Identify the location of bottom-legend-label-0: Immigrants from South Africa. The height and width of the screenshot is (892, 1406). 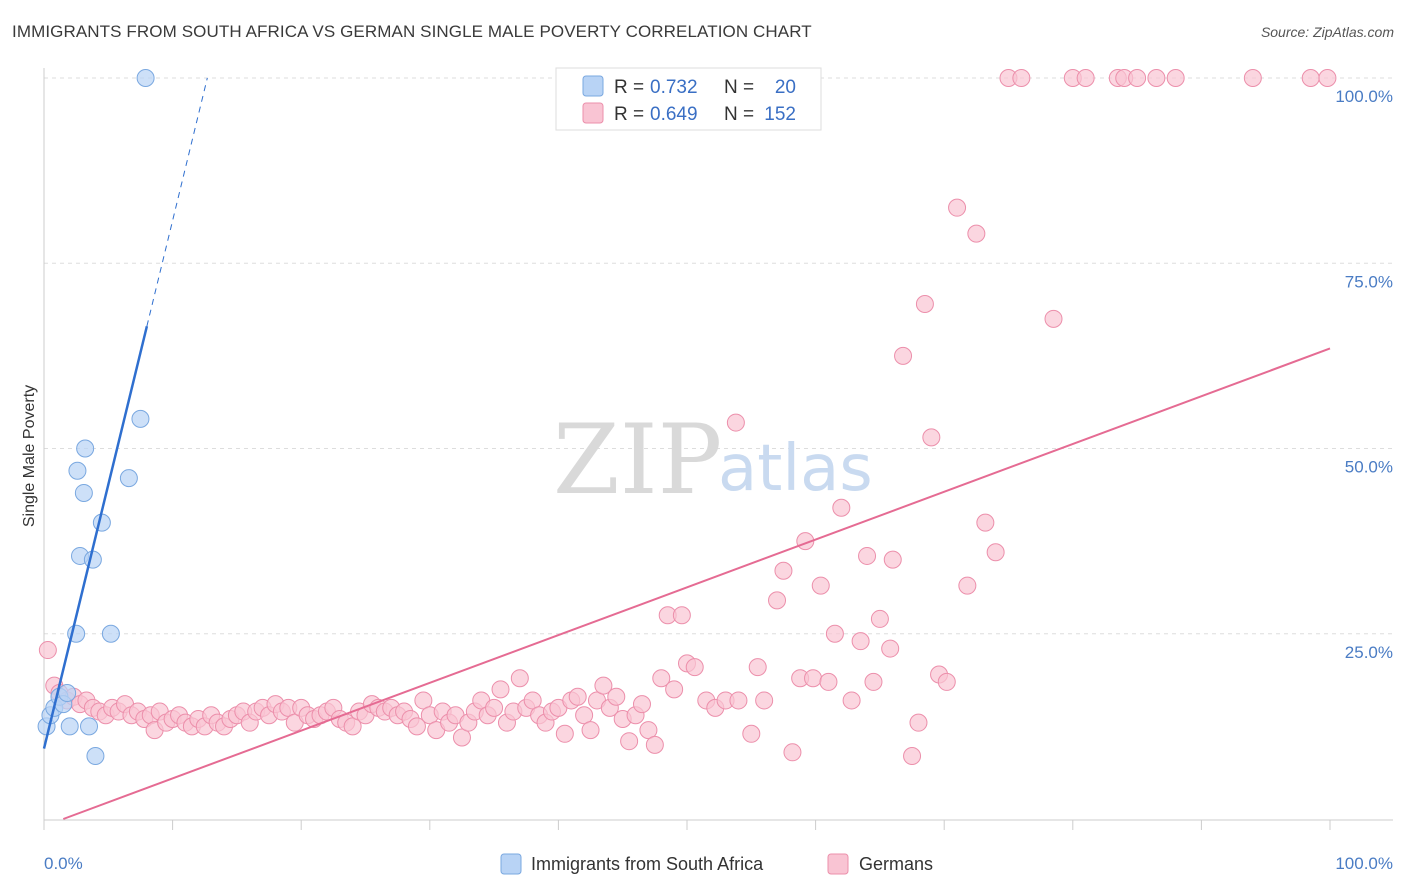
(647, 864).